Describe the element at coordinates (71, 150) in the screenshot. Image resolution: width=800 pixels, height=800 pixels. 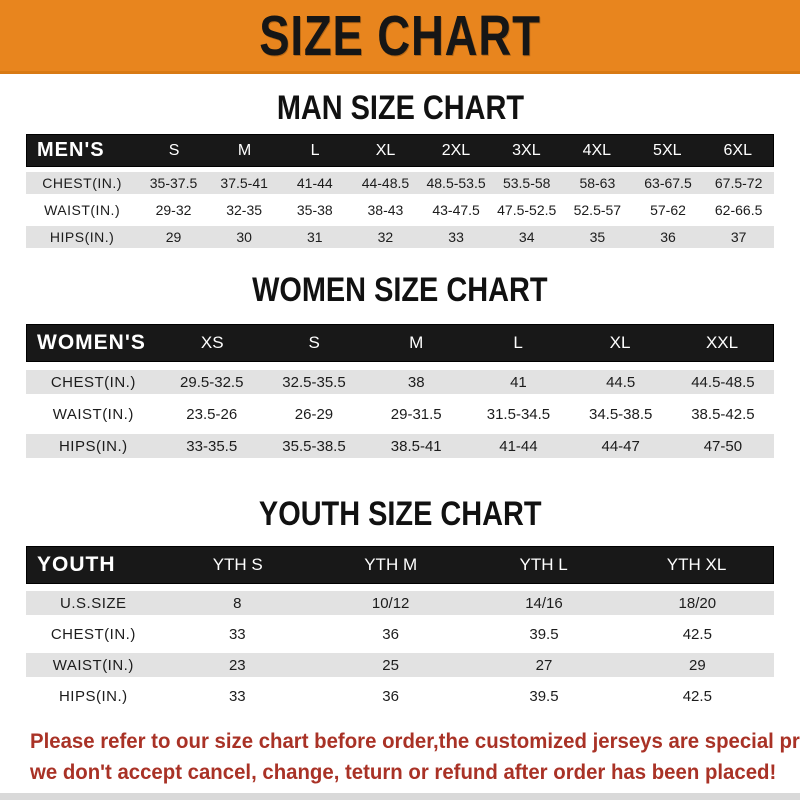
I see `corner-label: MEN'S` at that location.